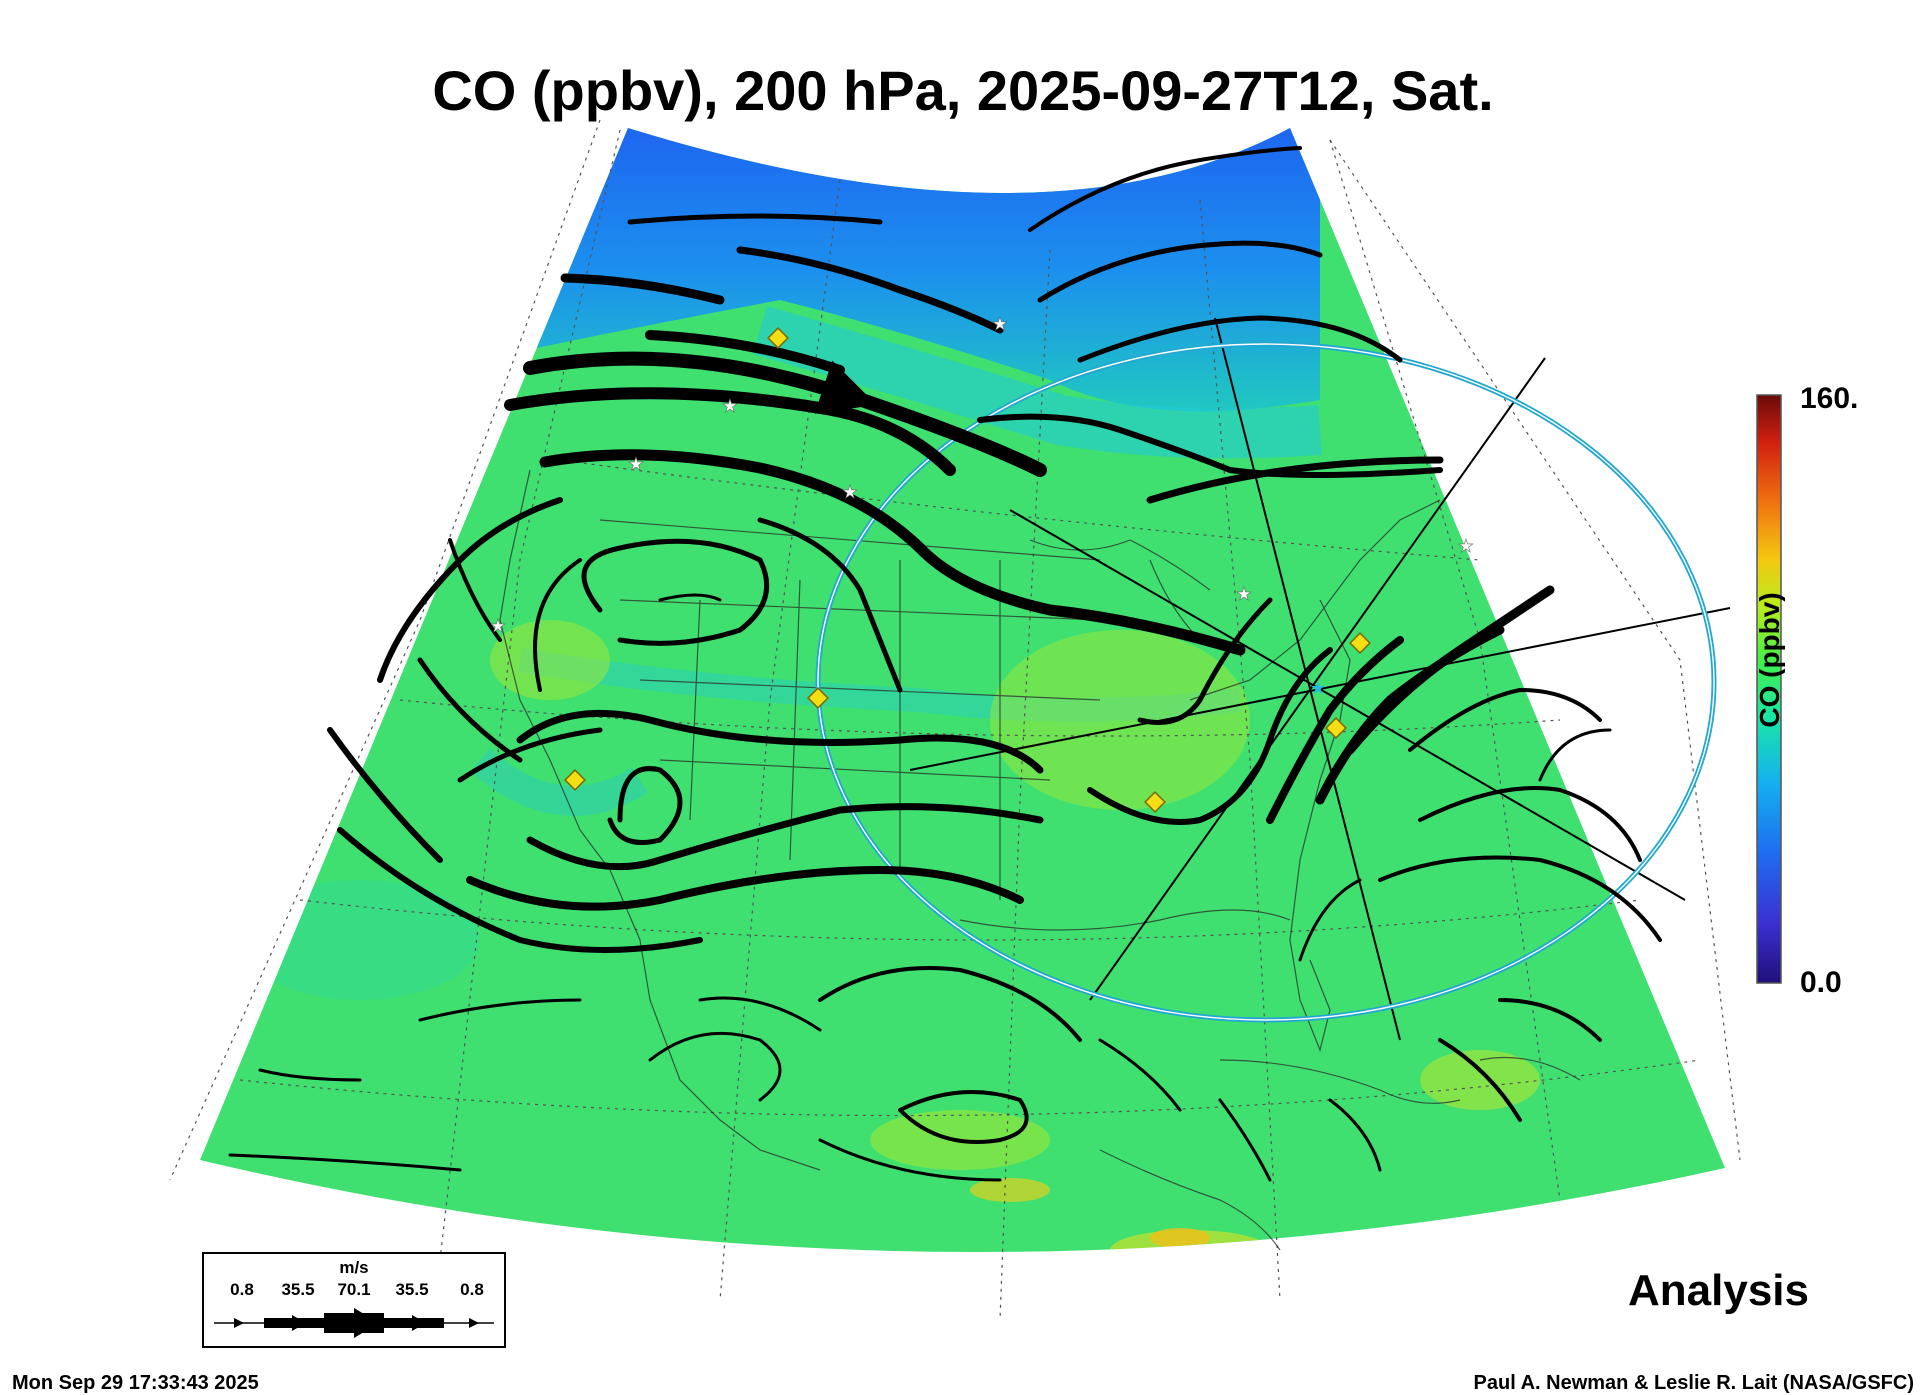 This screenshot has height=1395, width=1926. Describe the element at coordinates (1718, 1290) in the screenshot. I see `panel-label: Analysis` at that location.